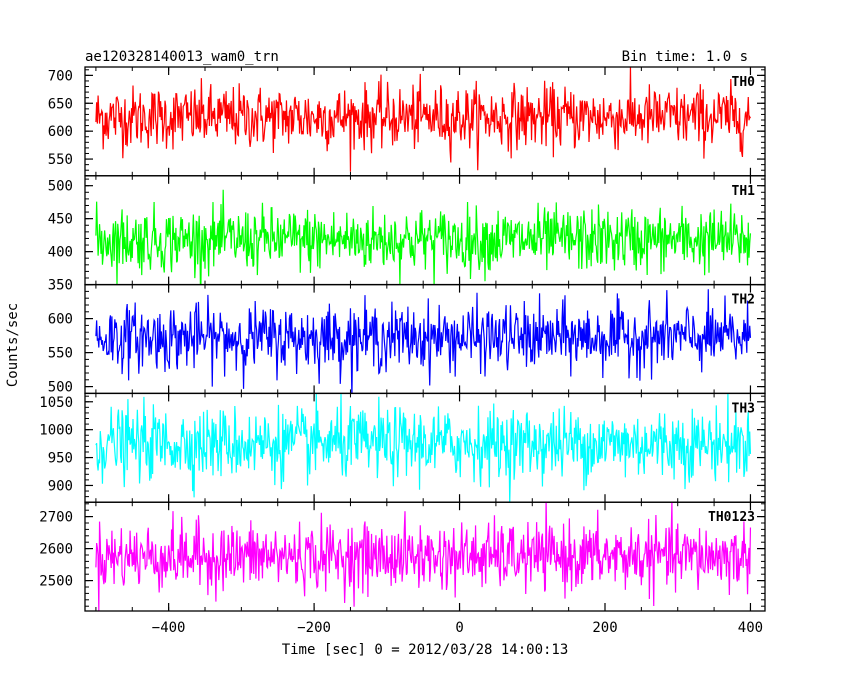 The image size is (850, 680). I want to click on x-tick-label: −400, so click(169, 628).